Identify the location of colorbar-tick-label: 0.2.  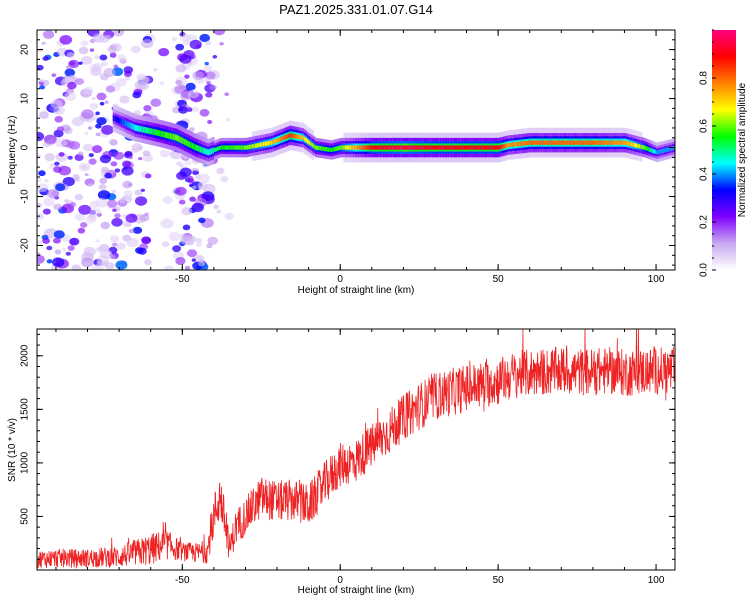
(704, 222).